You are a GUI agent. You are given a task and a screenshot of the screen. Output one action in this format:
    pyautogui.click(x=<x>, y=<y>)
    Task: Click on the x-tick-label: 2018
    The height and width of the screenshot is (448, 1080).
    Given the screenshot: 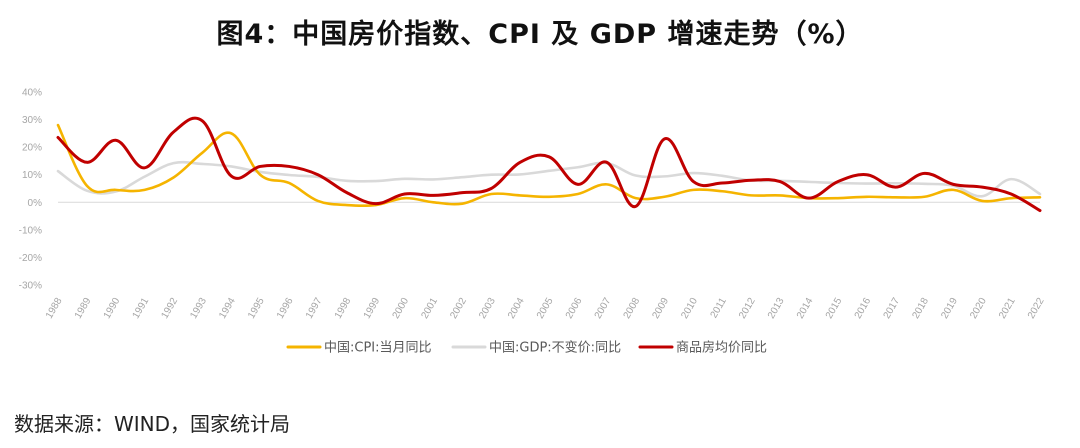 What is the action you would take?
    pyautogui.click(x=920, y=308)
    